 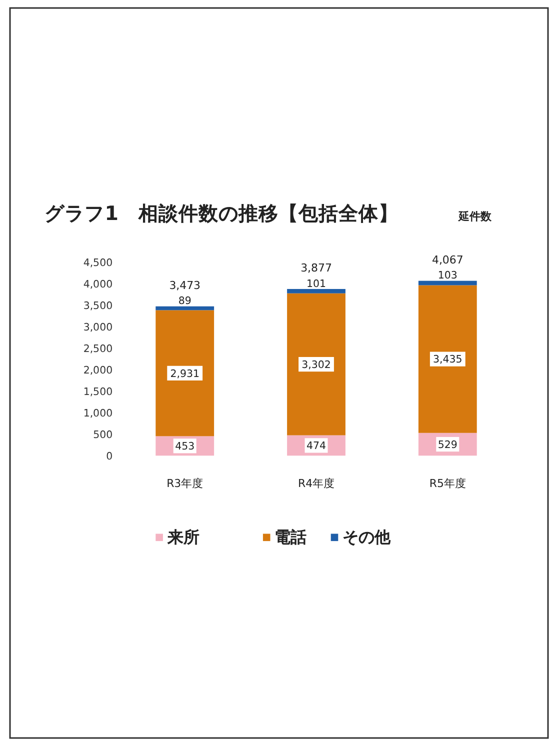 I want to click on data-label: 3,302, so click(x=316, y=365).